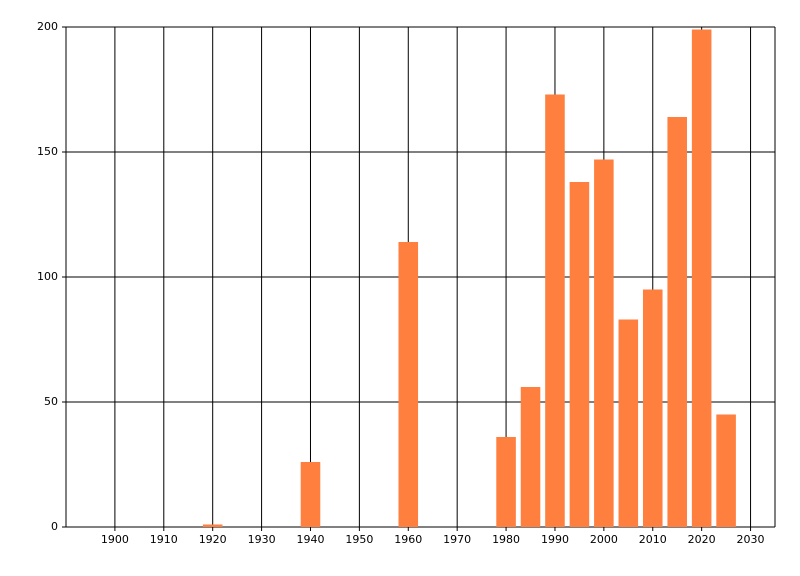 This screenshot has height=576, width=800. What do you see at coordinates (457, 539) in the screenshot?
I see `x-tick-label: 1970` at bounding box center [457, 539].